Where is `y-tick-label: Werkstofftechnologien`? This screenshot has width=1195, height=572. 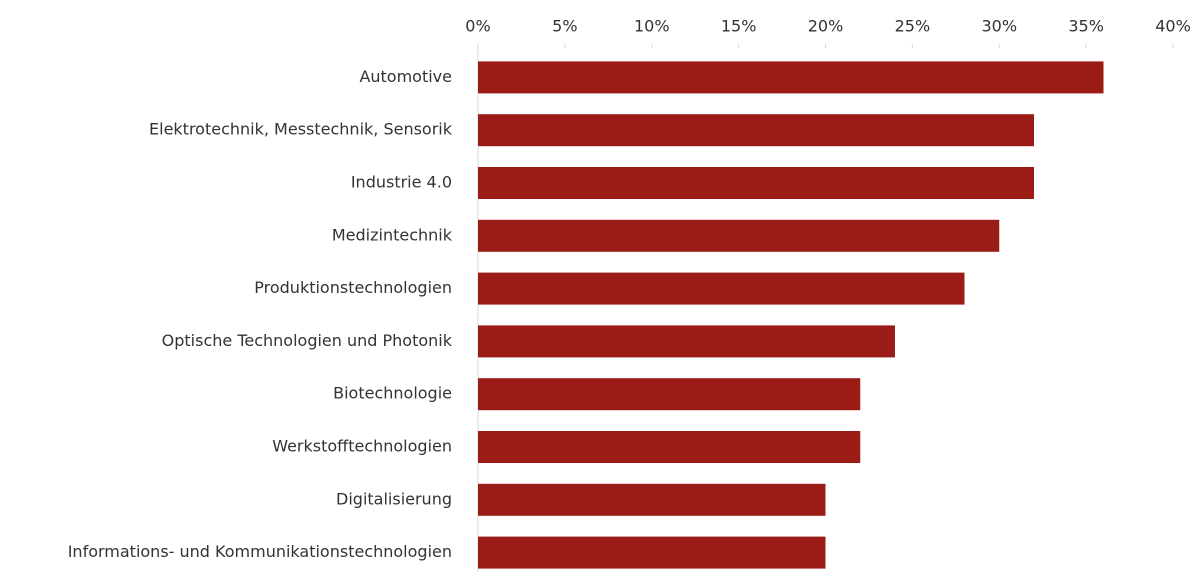
y-tick-label: Werkstofftechnologien is located at coordinates (362, 446).